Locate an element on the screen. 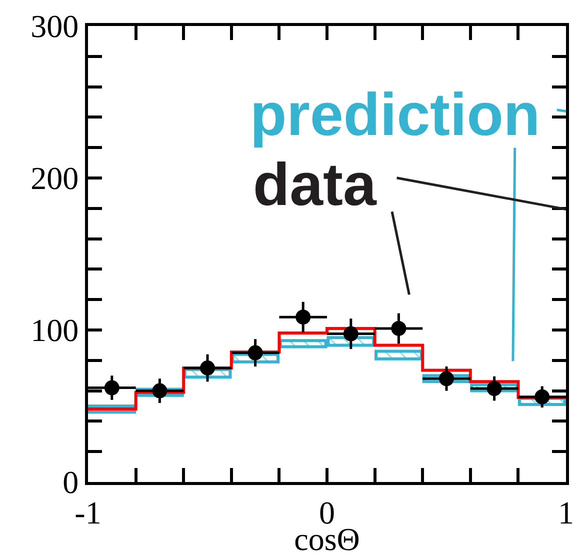  annotation: data is located at coordinates (315, 184).